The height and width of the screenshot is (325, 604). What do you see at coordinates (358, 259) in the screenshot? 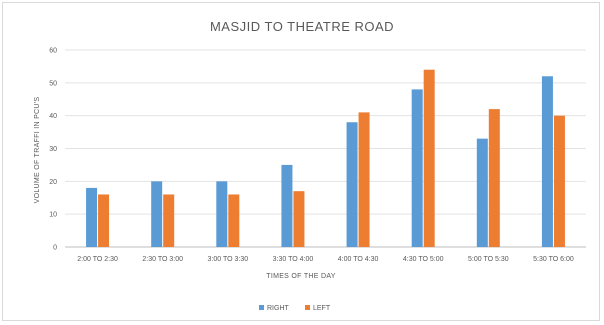
I see `x-tick-label: 4:00 TO 4:30` at bounding box center [358, 259].